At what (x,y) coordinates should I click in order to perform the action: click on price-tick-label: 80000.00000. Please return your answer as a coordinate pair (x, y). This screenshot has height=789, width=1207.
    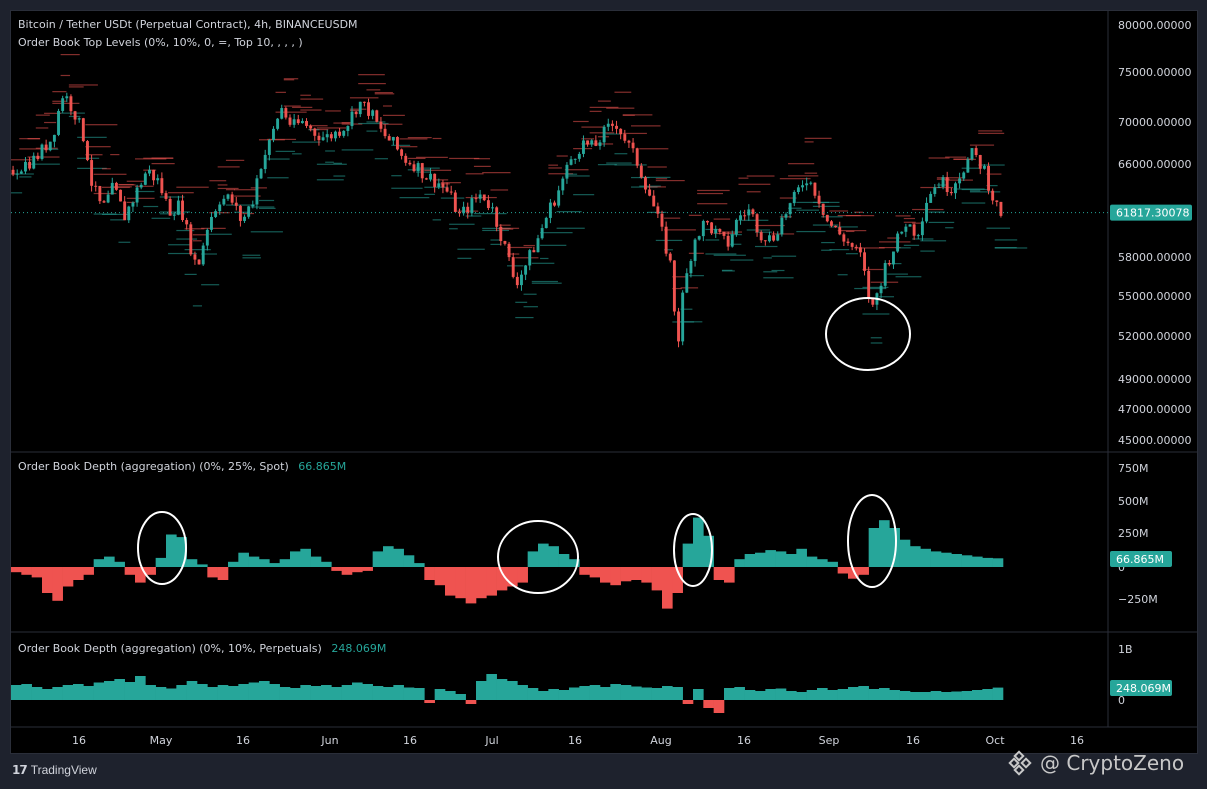
    Looking at the image, I should click on (1154, 25).